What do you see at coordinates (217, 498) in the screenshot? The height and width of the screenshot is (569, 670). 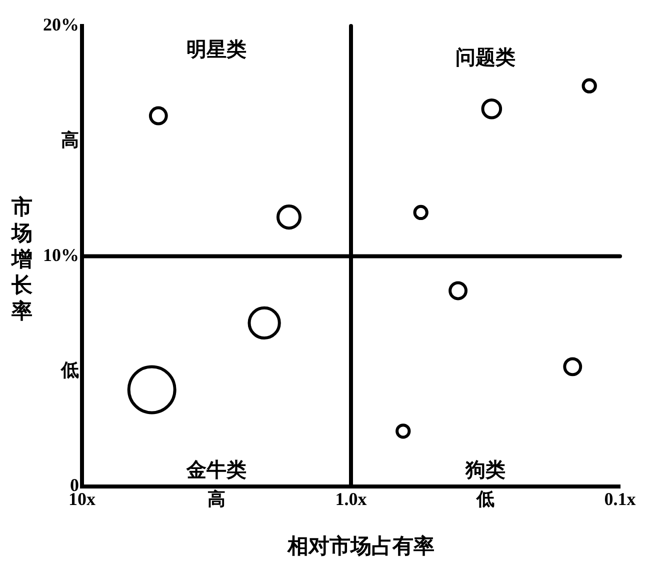 I see `x-tick-label: 高` at bounding box center [217, 498].